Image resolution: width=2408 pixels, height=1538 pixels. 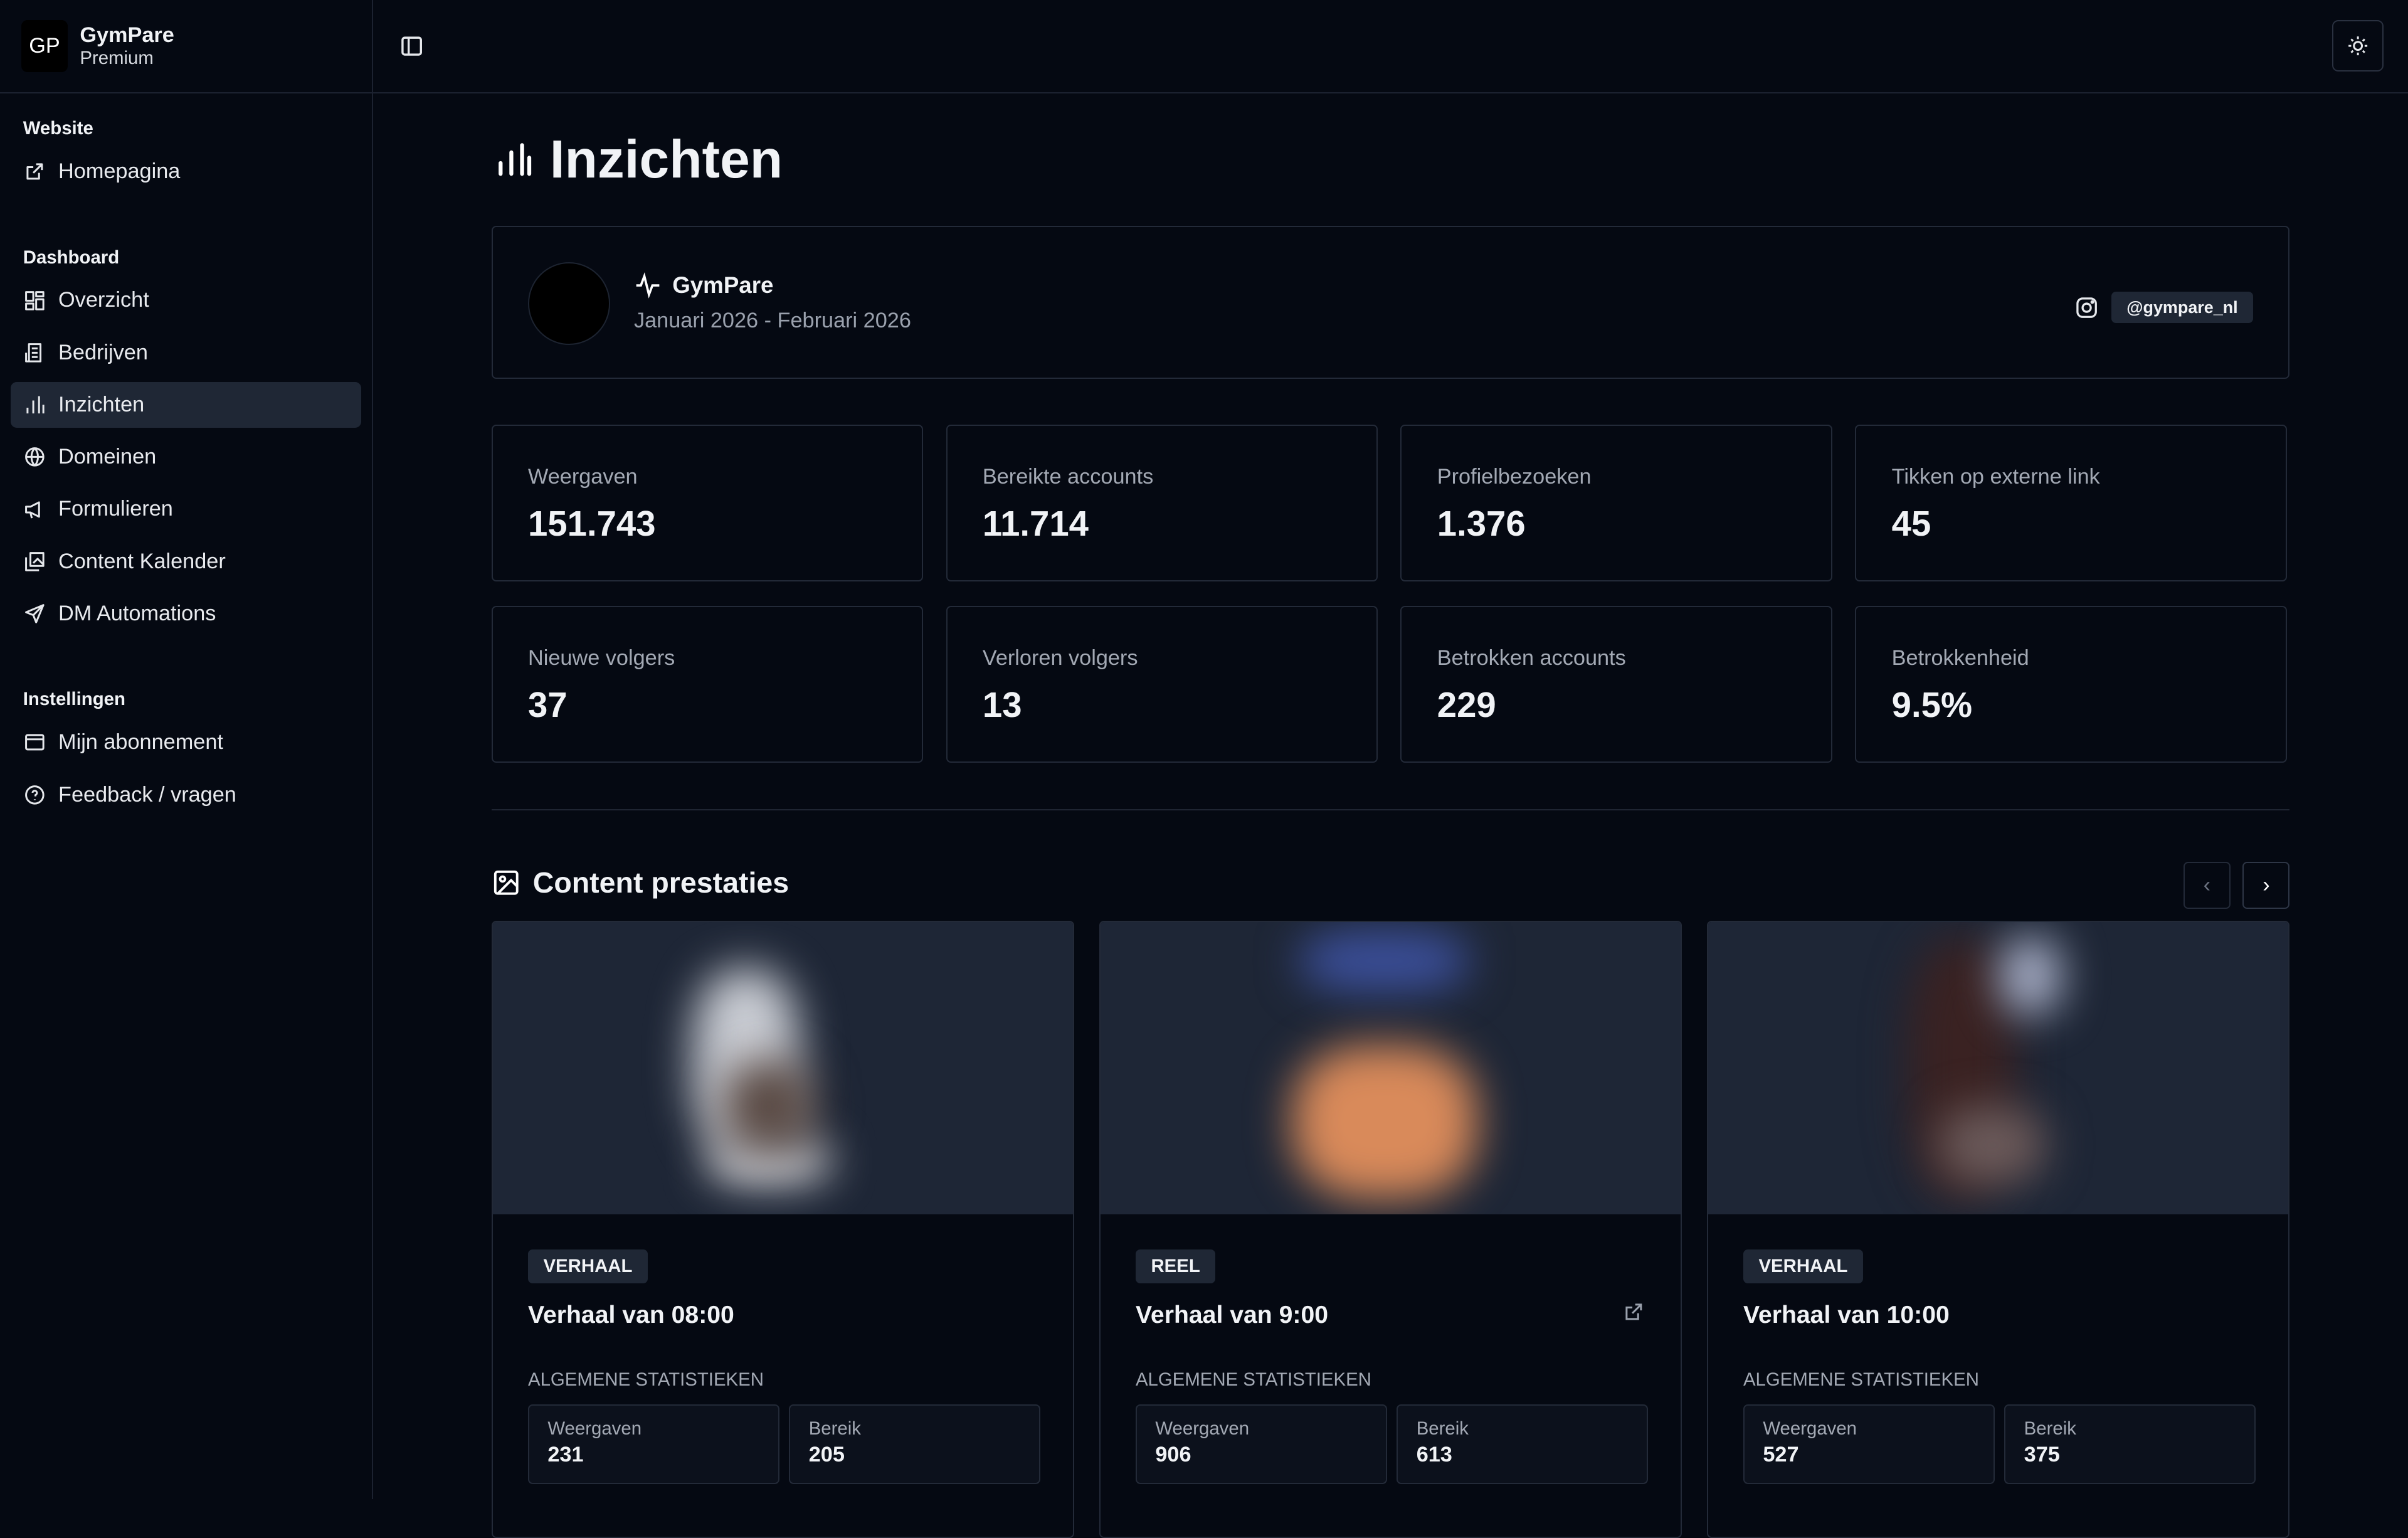 What do you see at coordinates (71, 257) in the screenshot?
I see `sidebar-section-title: Dashboard` at bounding box center [71, 257].